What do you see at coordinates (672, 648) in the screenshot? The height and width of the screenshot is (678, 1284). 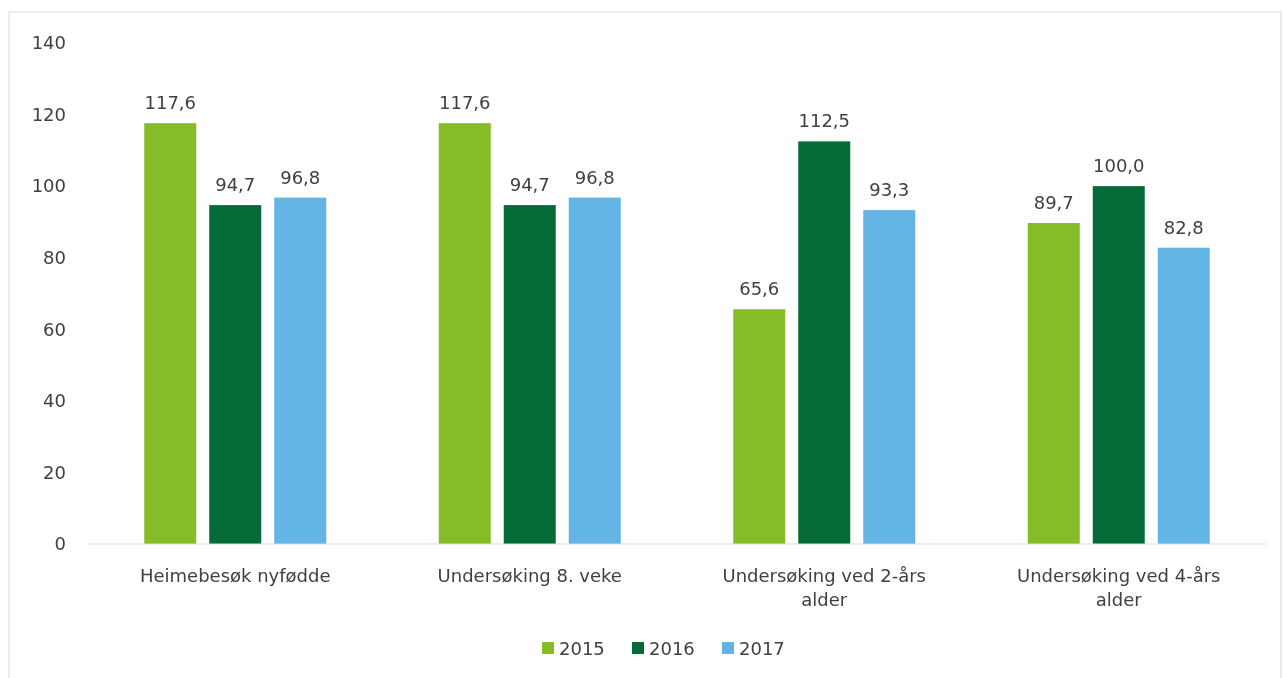 I see `legend-label: 2016` at bounding box center [672, 648].